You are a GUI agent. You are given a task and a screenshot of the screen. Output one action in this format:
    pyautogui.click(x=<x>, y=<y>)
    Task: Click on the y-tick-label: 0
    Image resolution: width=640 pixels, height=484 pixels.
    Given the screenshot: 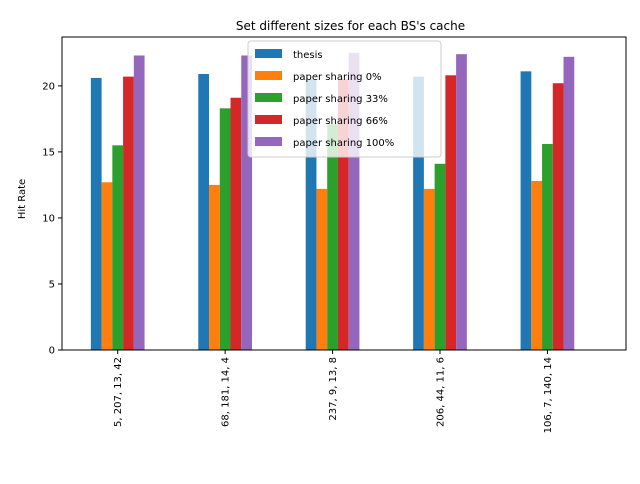 What is the action you would take?
    pyautogui.click(x=52, y=351)
    